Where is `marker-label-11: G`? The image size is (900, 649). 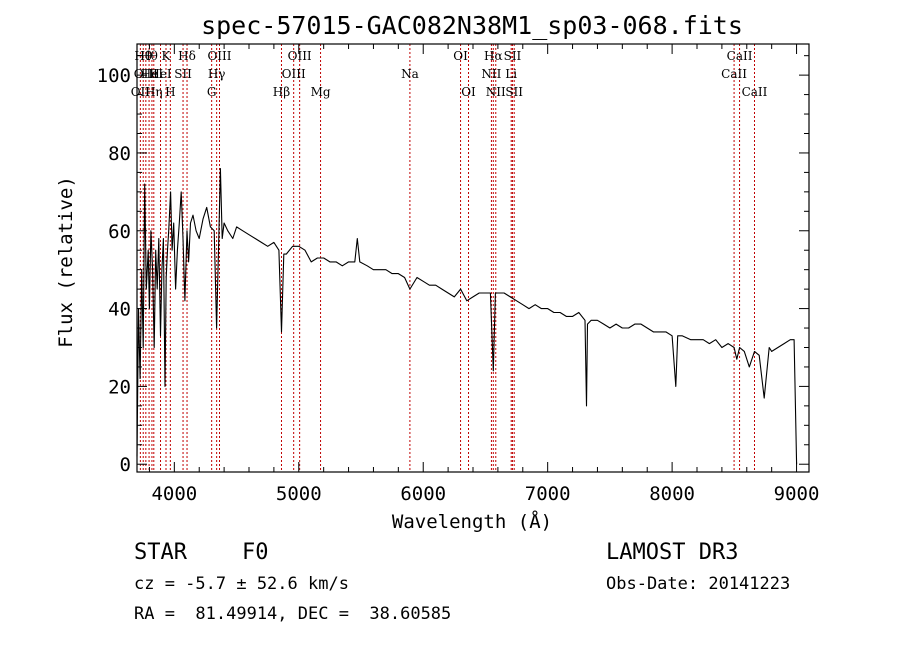
marker-label-11: G is located at coordinates (212, 92).